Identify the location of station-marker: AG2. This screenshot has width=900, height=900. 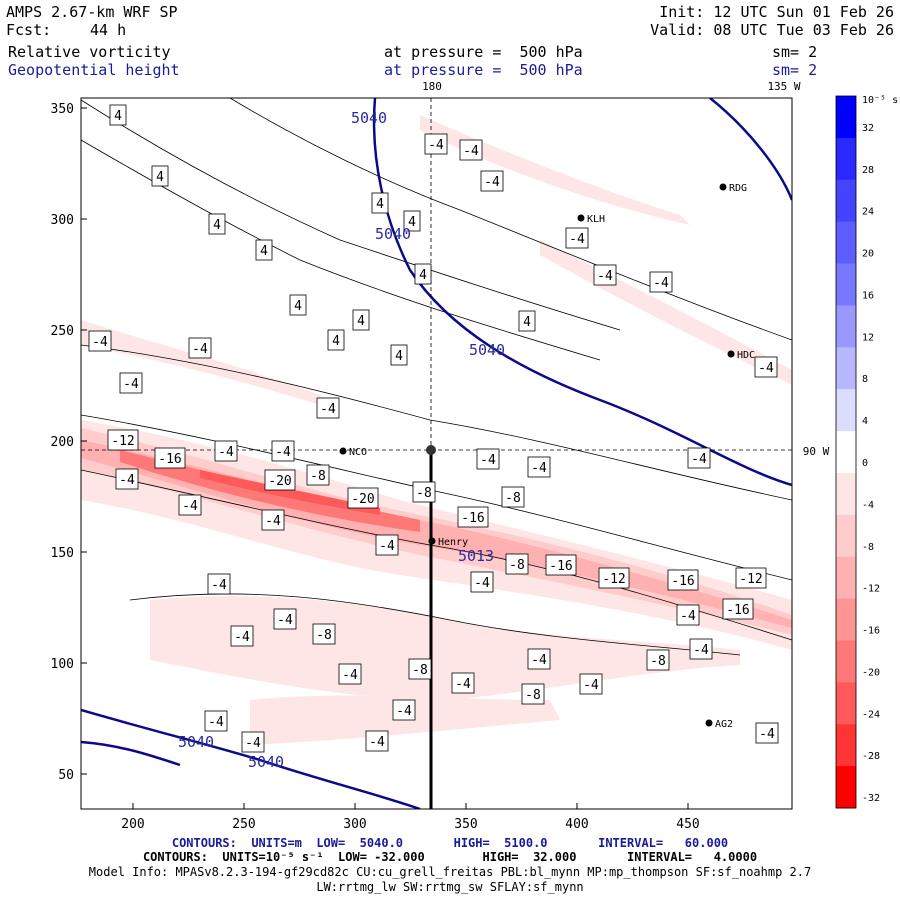
(719, 724).